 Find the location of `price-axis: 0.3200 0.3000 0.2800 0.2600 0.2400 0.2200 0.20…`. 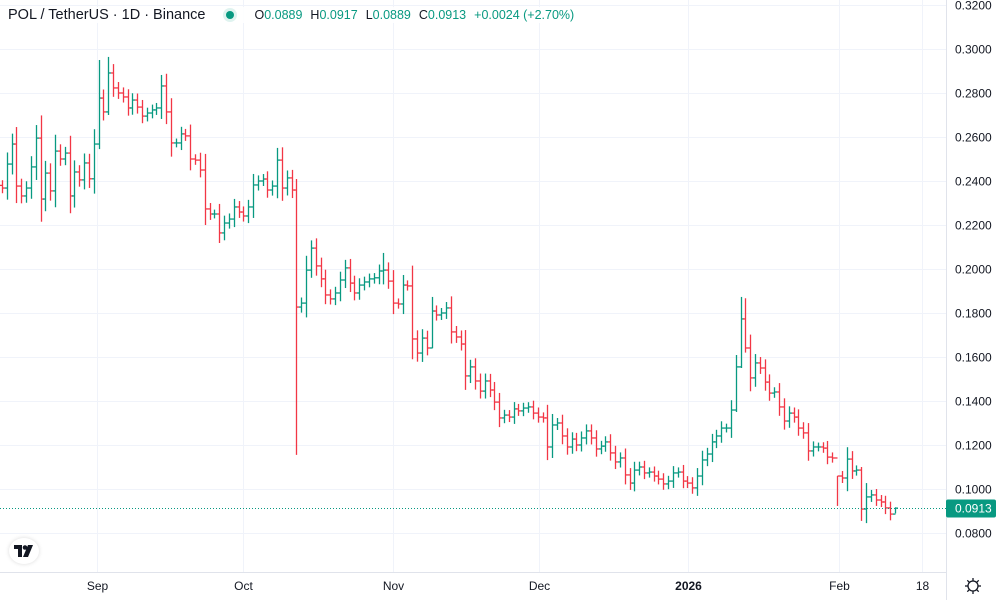

price-axis: 0.3200 0.3000 0.2800 0.2600 0.2400 0.2200 0.20… is located at coordinates (973, 270).